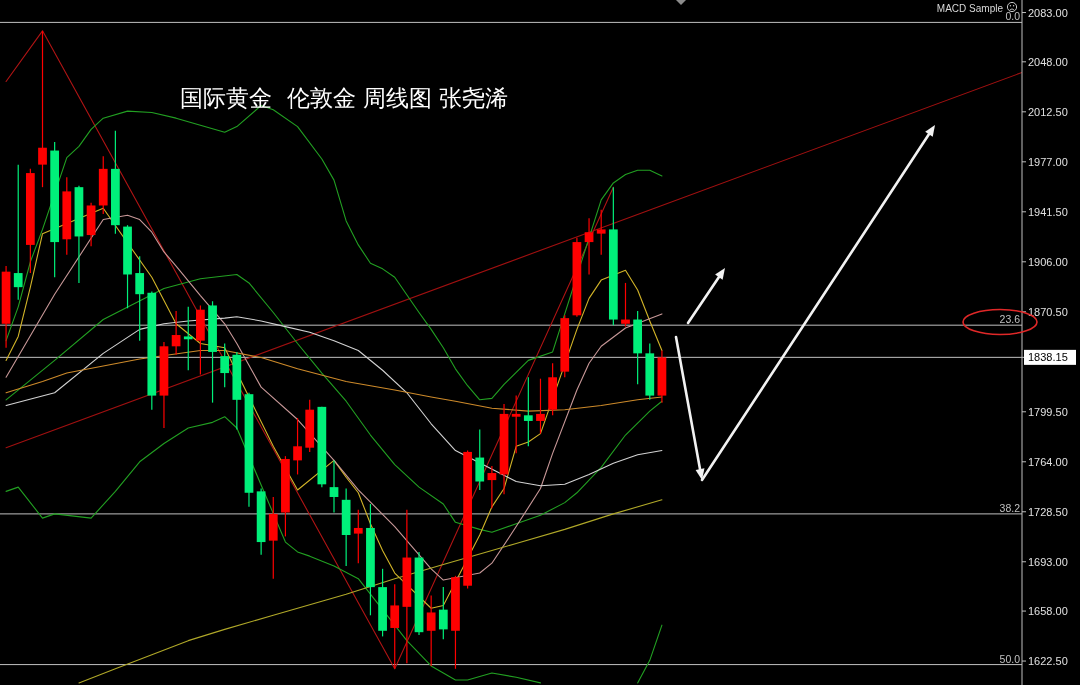 This screenshot has height=685, width=1080. What do you see at coordinates (1009, 507) in the screenshot?
I see `annotation: 38.2` at bounding box center [1009, 507].